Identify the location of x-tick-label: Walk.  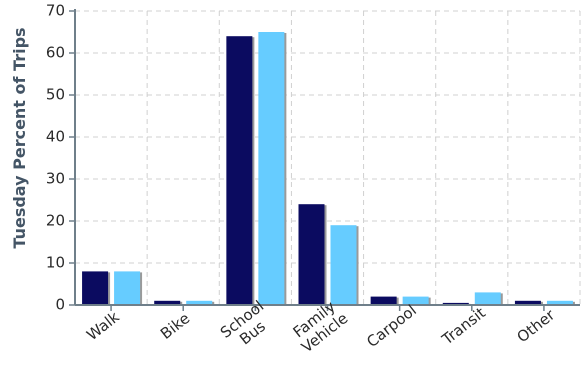
(103, 326).